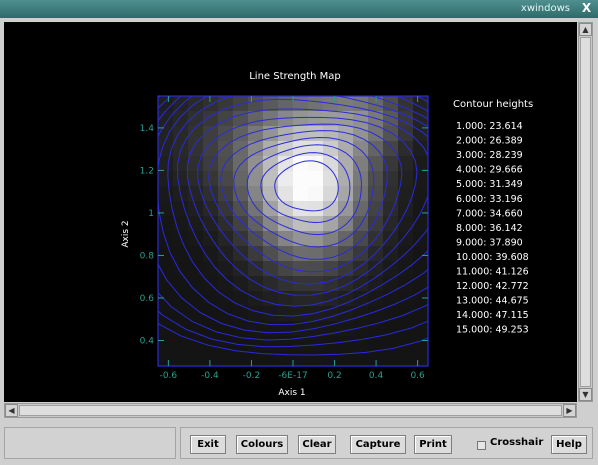 The image size is (598, 465). Describe the element at coordinates (481, 445) in the screenshot. I see `crosshair-checkbox` at that location.